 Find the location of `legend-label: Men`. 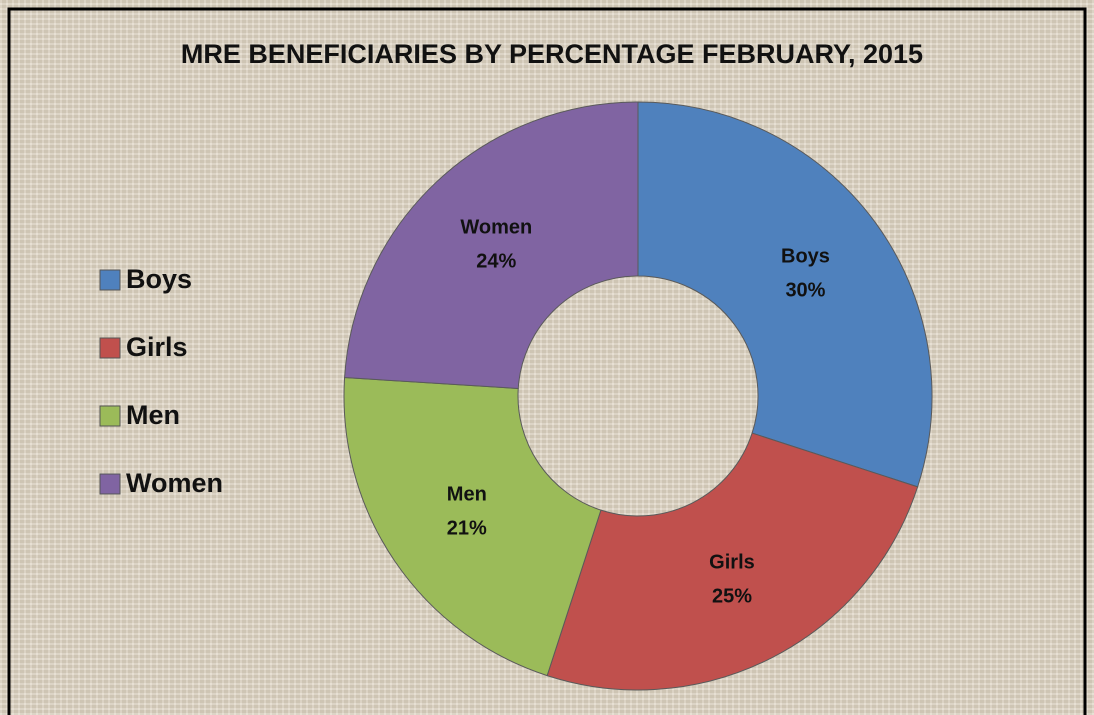

legend-label: Men is located at coordinates (153, 415).